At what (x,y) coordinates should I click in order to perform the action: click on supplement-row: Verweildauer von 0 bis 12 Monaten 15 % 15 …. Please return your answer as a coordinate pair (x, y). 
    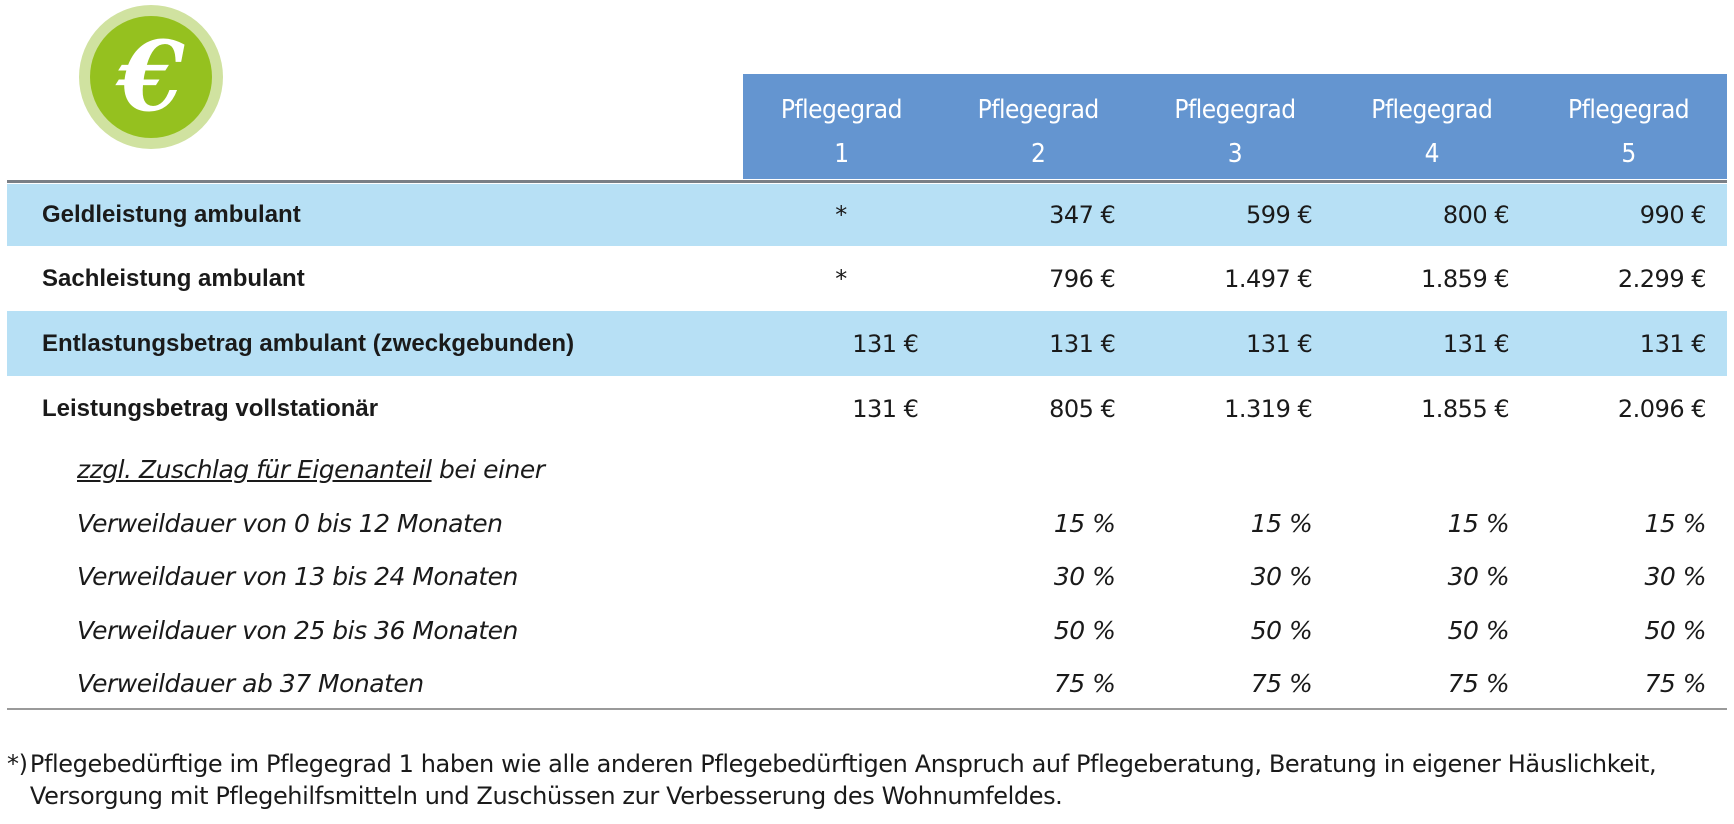
    Looking at the image, I should click on (867, 523).